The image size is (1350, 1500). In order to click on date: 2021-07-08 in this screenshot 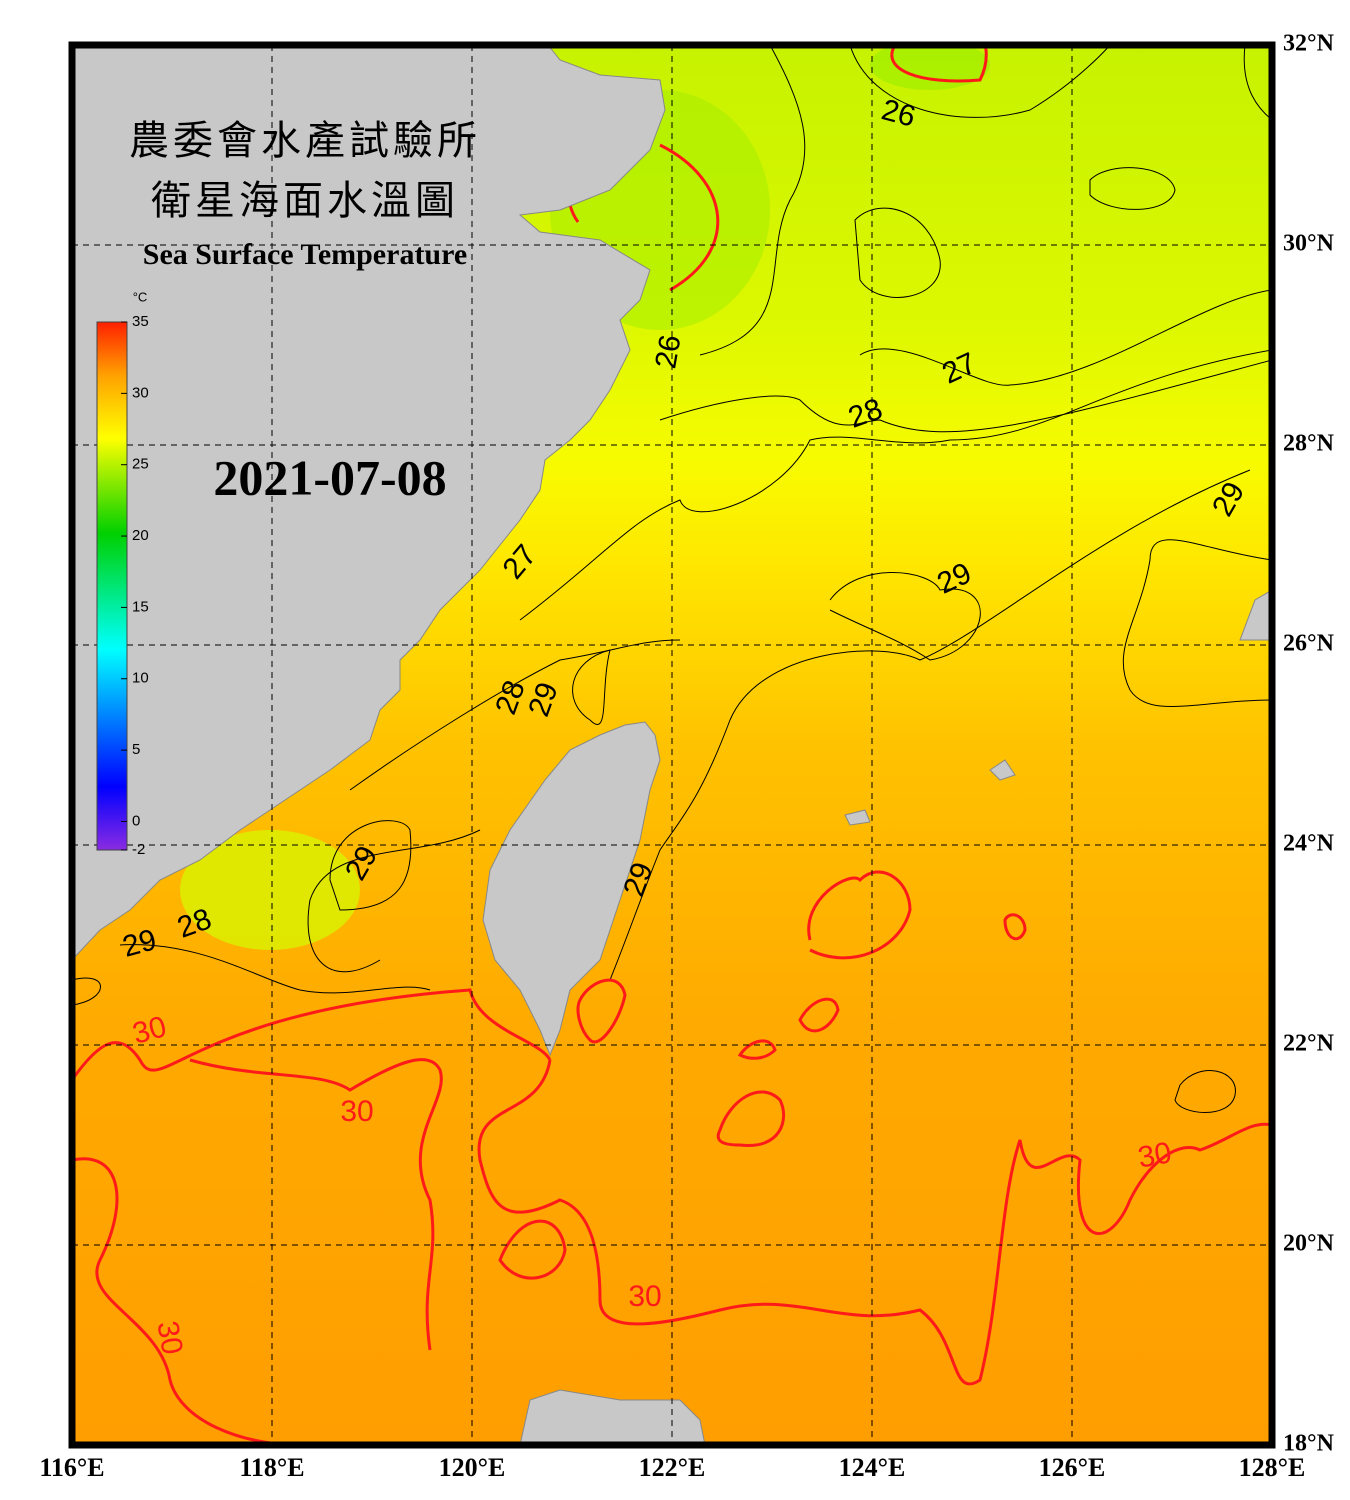, I will do `click(329, 477)`.